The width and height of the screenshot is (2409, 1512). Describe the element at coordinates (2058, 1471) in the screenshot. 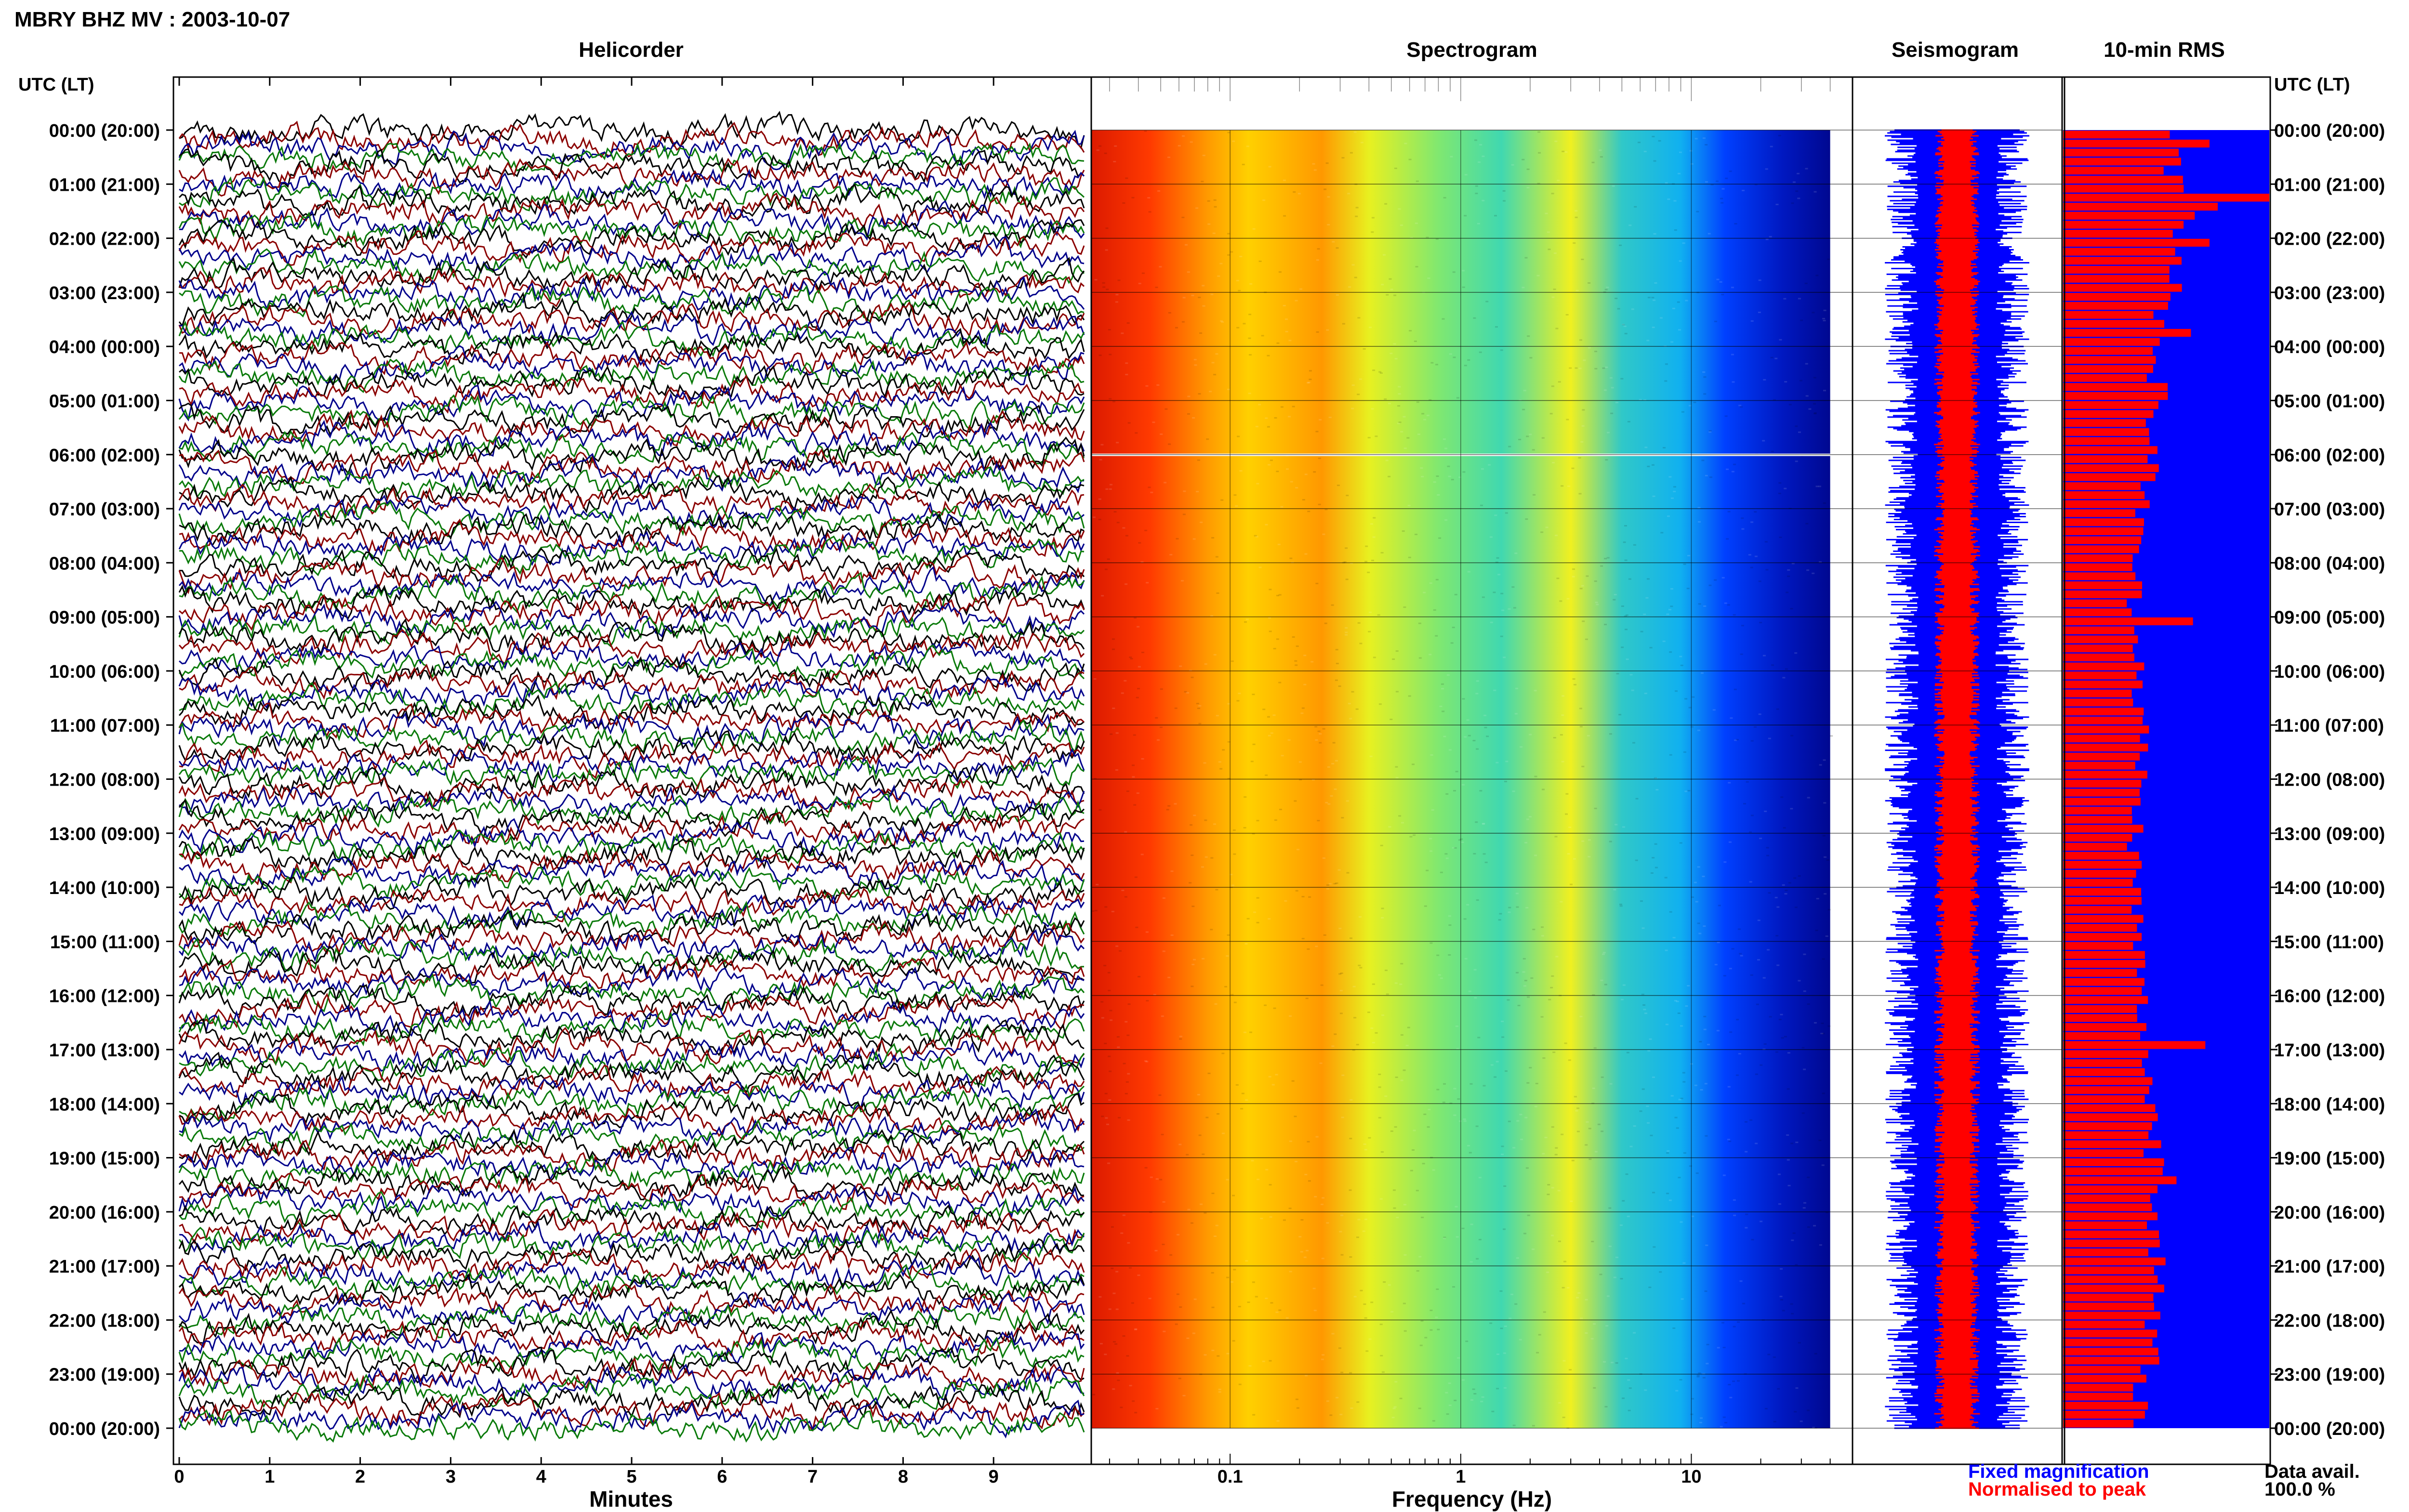

I see `legend-fixed-magnification: Fixed magnification` at that location.